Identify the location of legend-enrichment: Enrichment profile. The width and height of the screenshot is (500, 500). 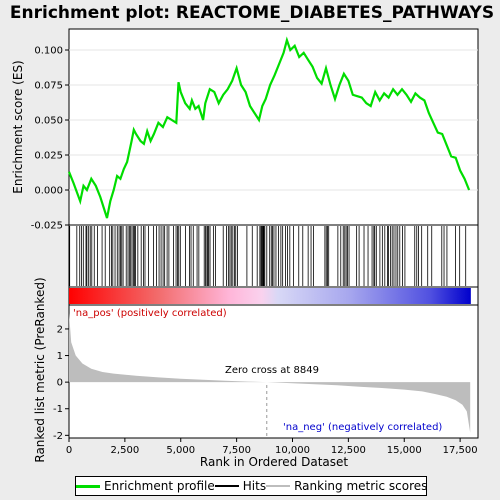
(145, 486).